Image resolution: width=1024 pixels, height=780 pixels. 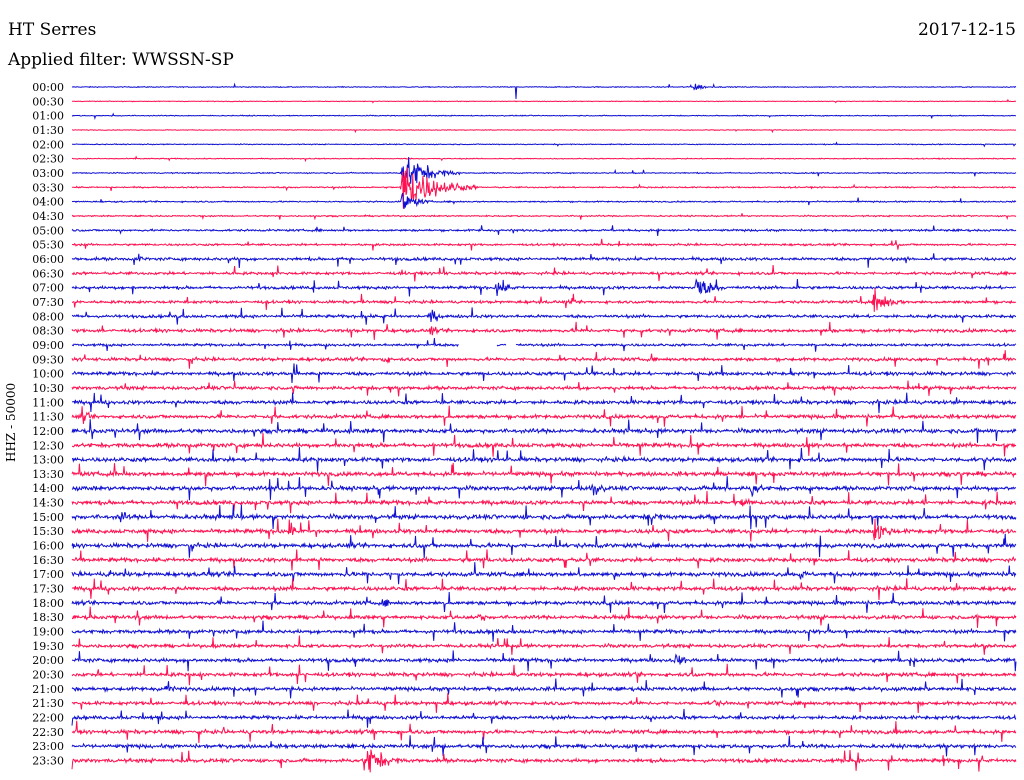 What do you see at coordinates (48, 761) in the screenshot?
I see `row-time-label: 23:30` at bounding box center [48, 761].